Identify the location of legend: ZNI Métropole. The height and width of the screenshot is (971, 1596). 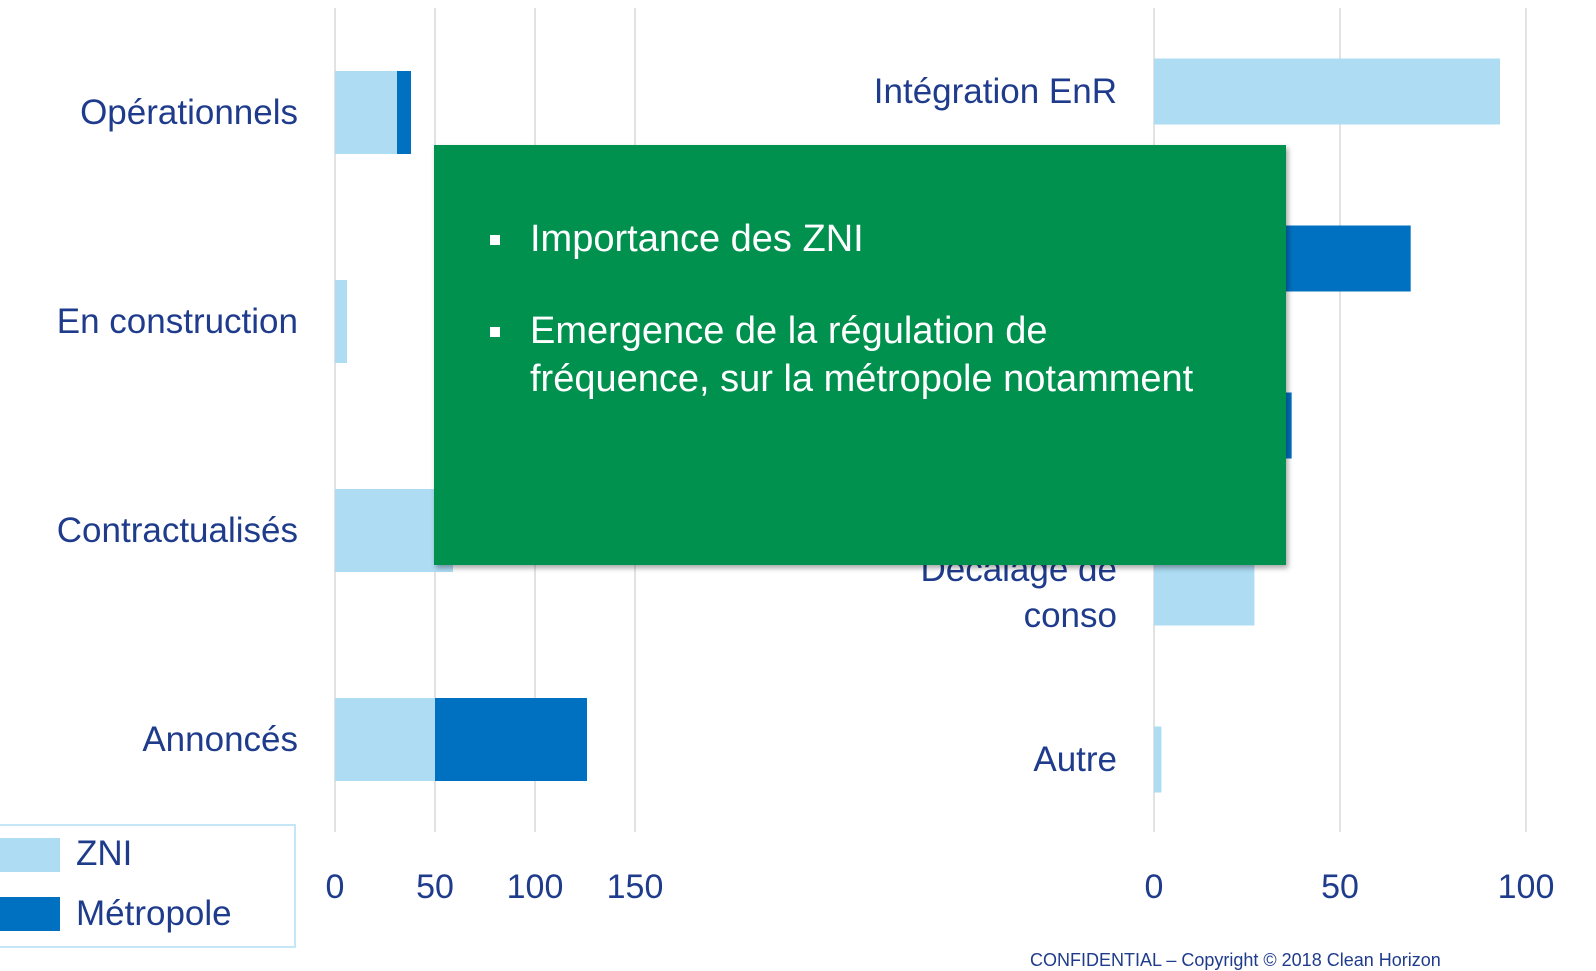
(148, 886).